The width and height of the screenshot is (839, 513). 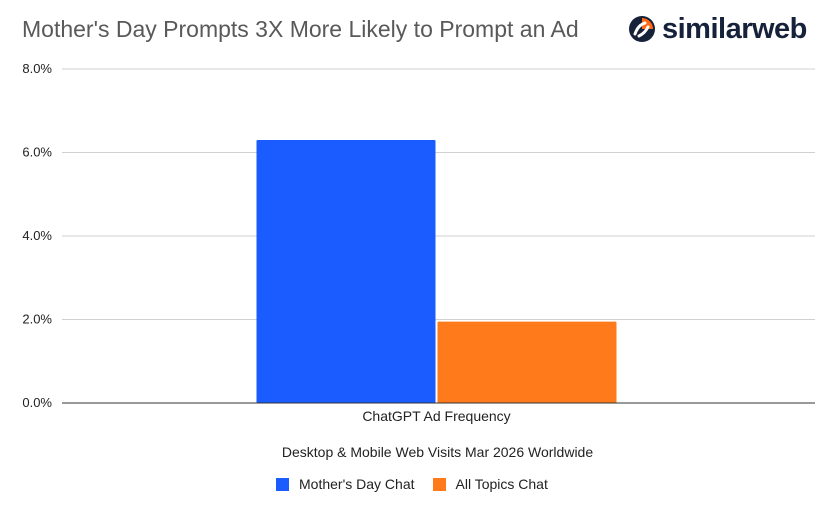 I want to click on y-tick-label: 4.0%, so click(x=37, y=235).